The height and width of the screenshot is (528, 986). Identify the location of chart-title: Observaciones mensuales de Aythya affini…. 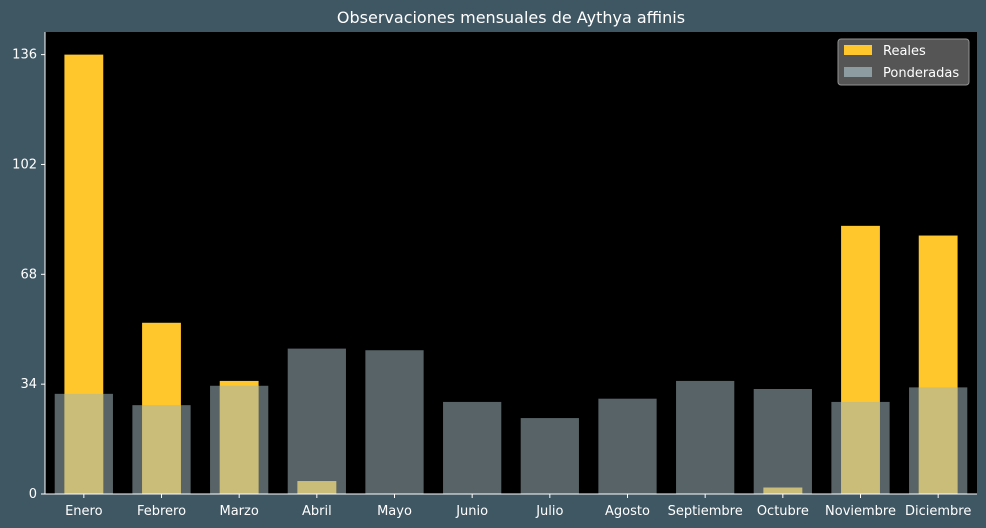
(511, 17).